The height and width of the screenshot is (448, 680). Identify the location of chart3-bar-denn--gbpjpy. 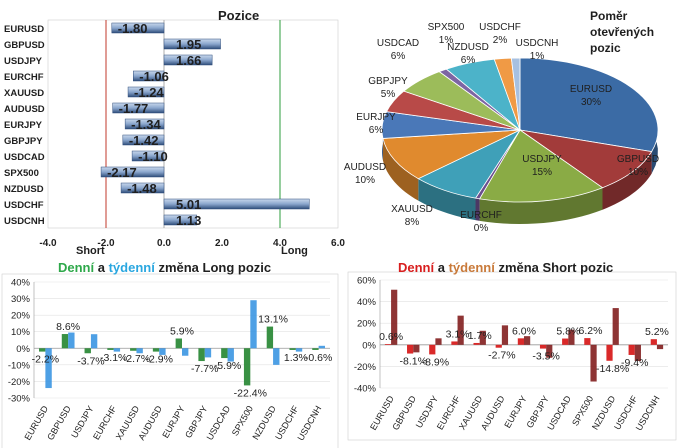
(201, 355).